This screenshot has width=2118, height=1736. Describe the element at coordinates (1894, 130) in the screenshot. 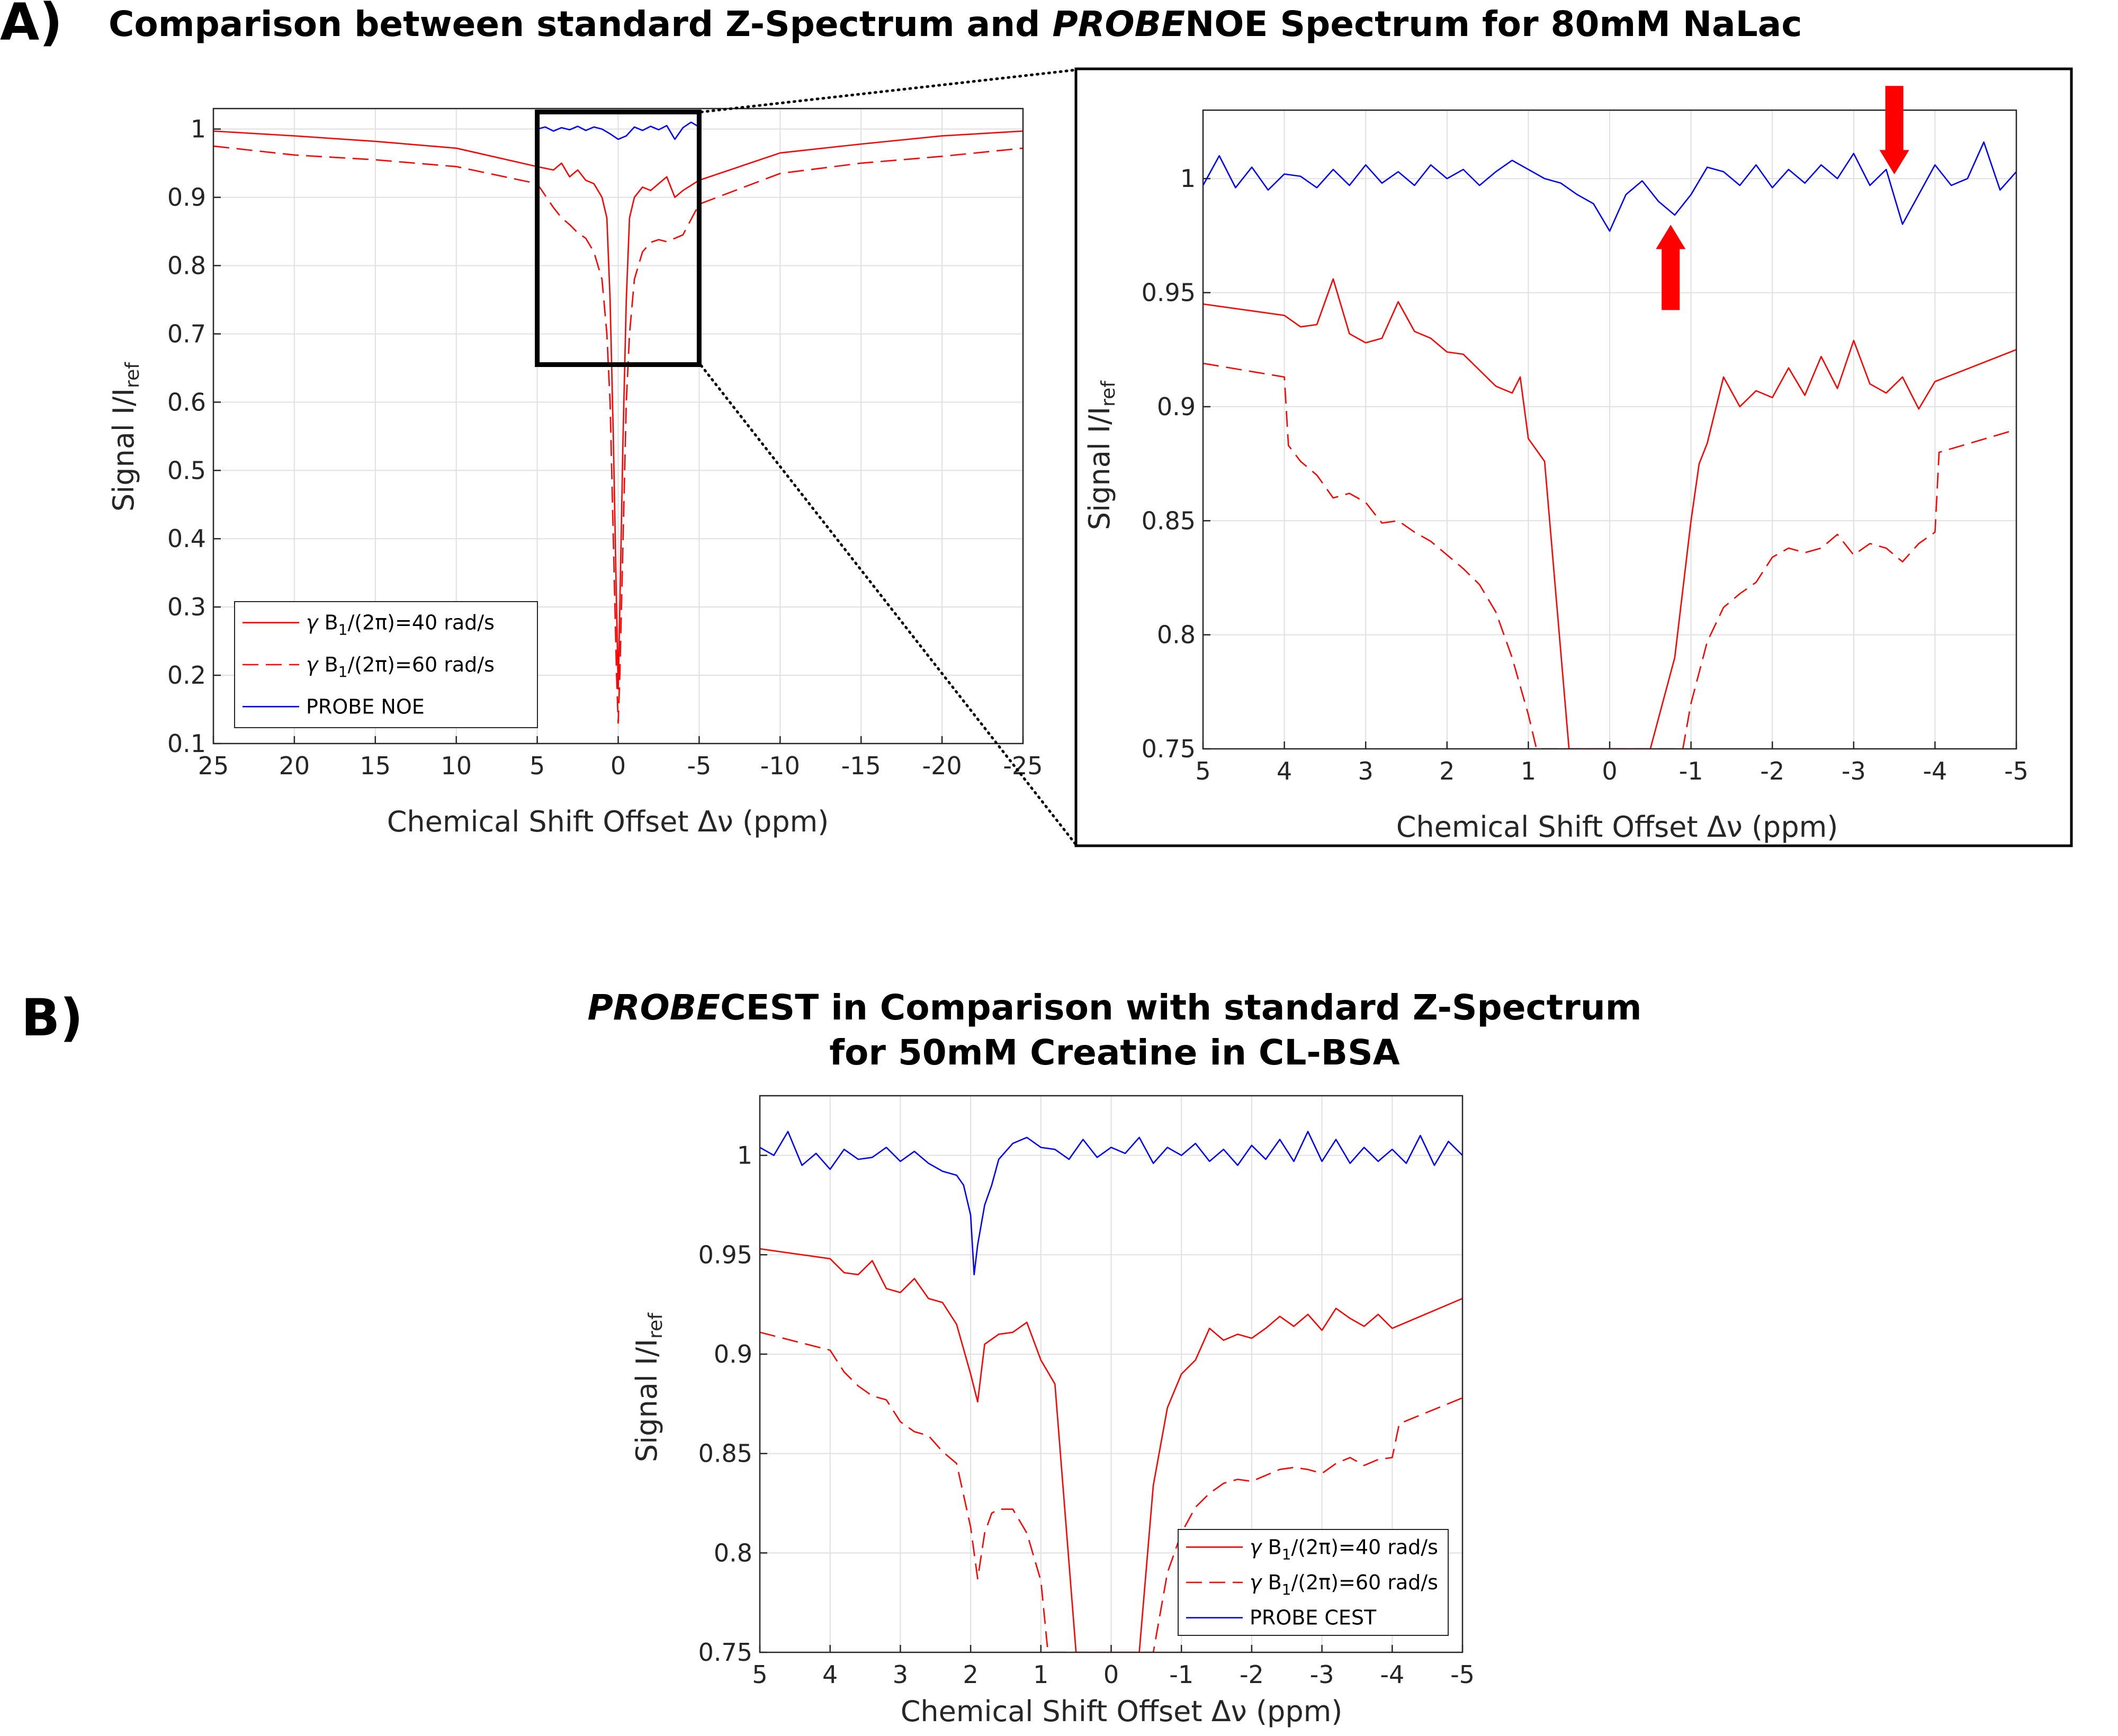

I see `annotation-arrow-down` at that location.